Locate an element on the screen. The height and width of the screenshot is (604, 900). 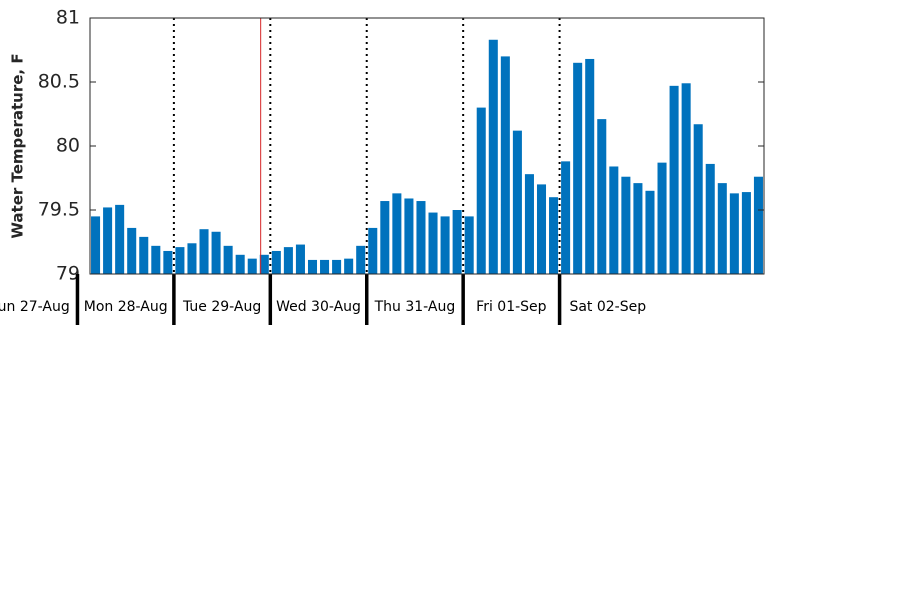
x-tick-label: Sun 27-Aug is located at coordinates (35, 307).